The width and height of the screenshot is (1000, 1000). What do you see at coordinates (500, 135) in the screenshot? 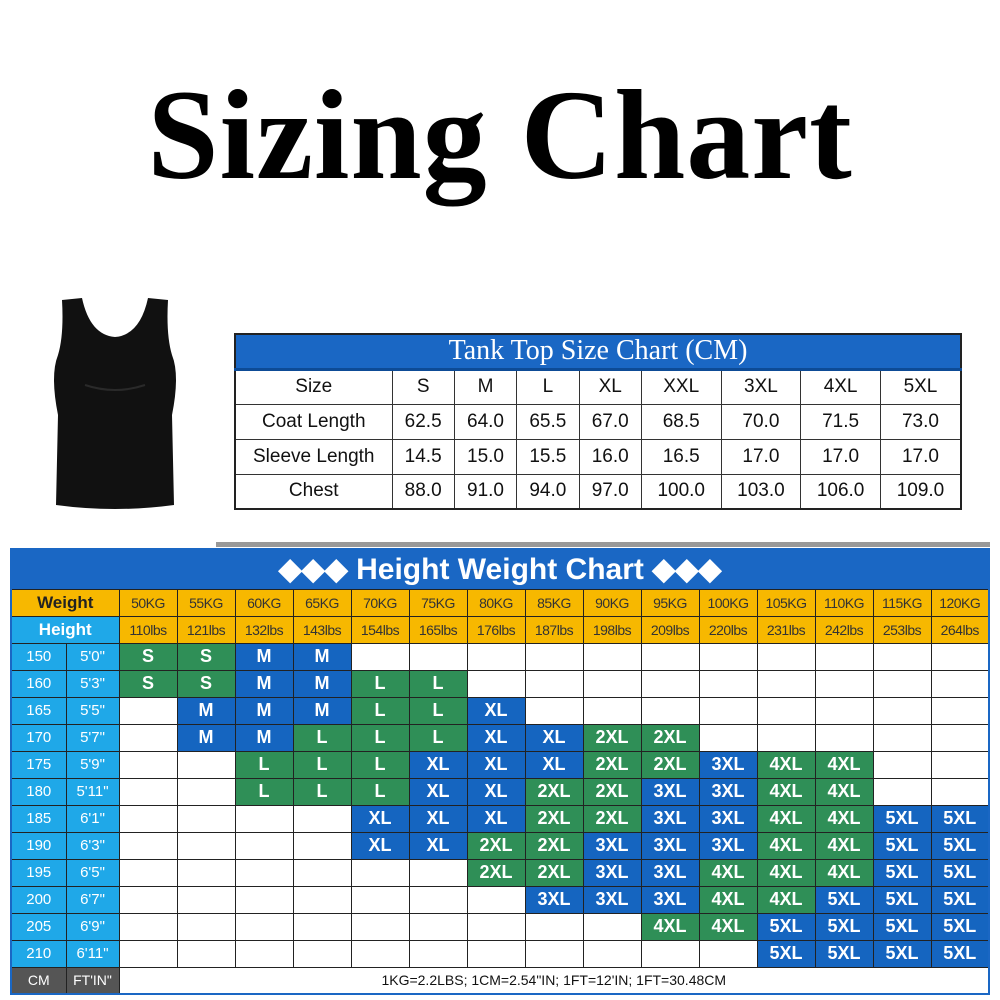
I see `page-title: Sizing Chart` at bounding box center [500, 135].